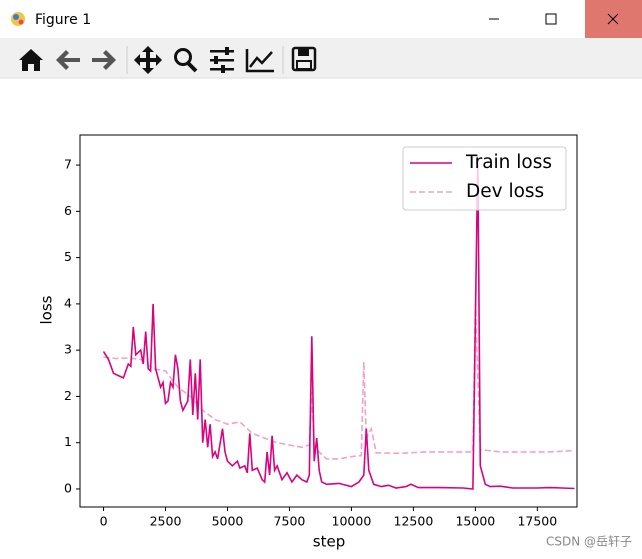 The width and height of the screenshot is (642, 559). What do you see at coordinates (414, 521) in the screenshot?
I see `x-tick-label: 12500` at bounding box center [414, 521].